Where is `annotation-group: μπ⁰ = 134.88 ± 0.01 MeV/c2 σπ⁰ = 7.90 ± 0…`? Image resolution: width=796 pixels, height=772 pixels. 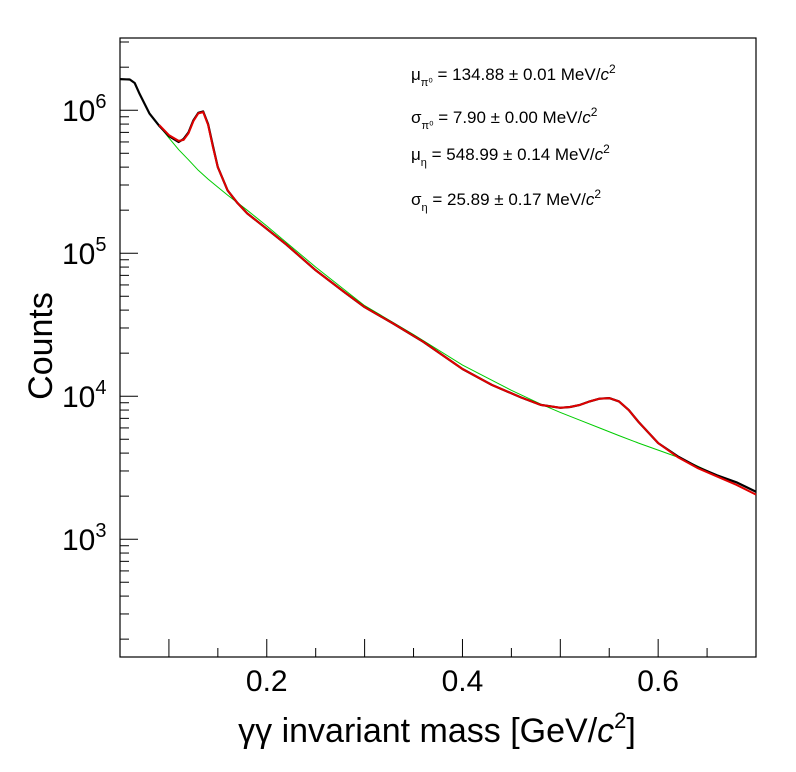
annotation-group: μπ⁰ = 134.88 ± 0.01 MeV/c2 σπ⁰ = 7.90 ± 0… is located at coordinates (513, 138).